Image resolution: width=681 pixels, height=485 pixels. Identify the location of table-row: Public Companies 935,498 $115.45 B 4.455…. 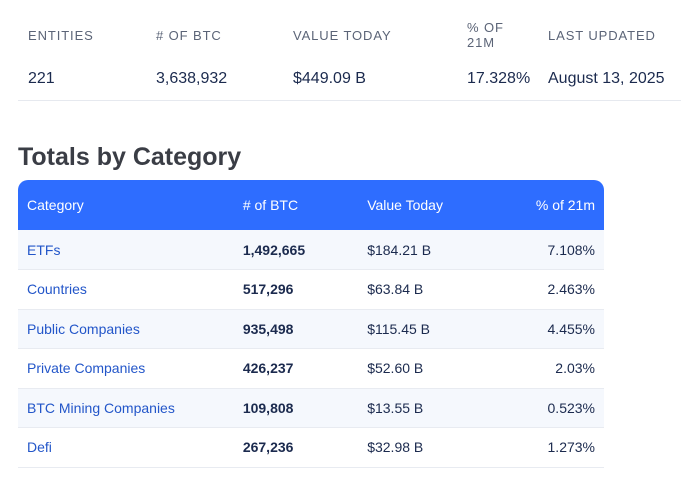
(311, 329).